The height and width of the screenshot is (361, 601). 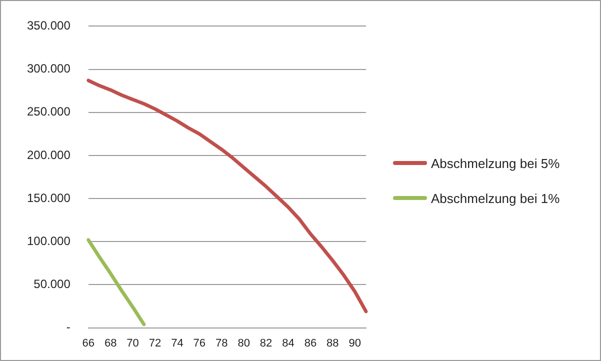 I want to click on x-tick-label: 76, so click(x=199, y=343).